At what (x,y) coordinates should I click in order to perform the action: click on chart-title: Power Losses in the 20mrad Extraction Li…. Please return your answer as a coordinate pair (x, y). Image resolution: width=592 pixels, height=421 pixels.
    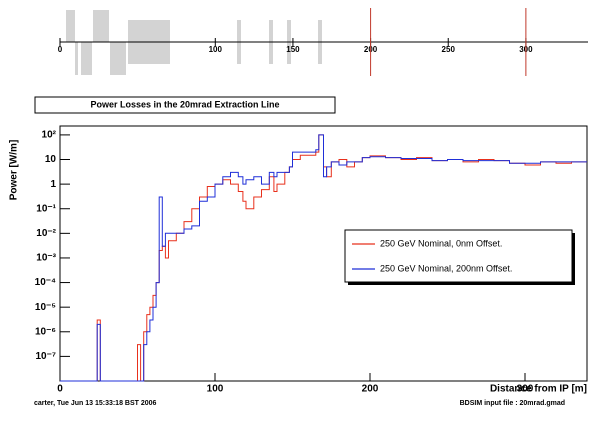
    Looking at the image, I should click on (184, 104).